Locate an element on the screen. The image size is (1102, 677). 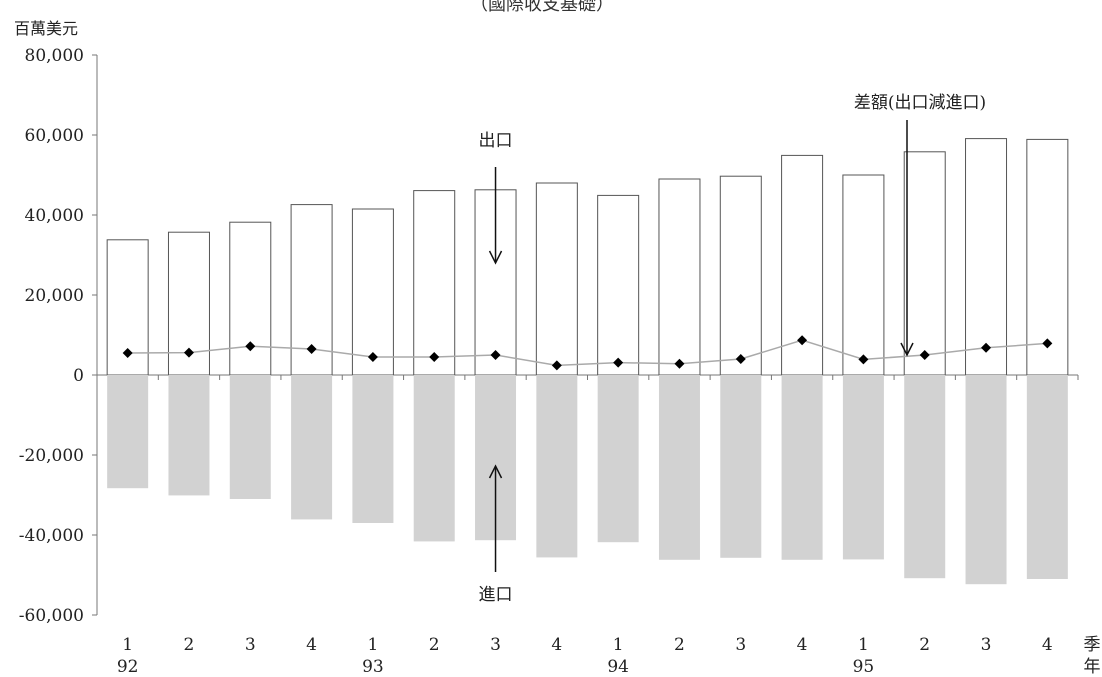
x-year-label: 93 is located at coordinates (373, 667).